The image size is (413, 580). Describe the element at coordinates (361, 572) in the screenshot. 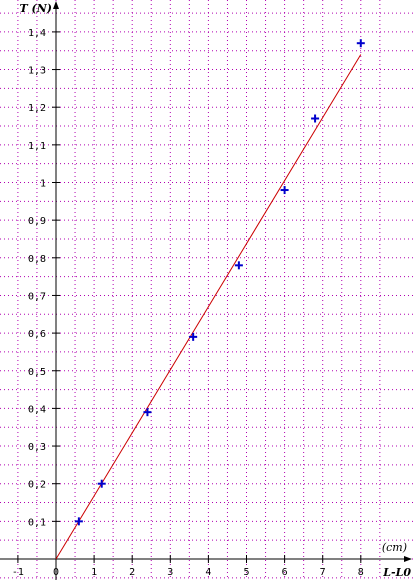

I see `x-tick-label: 8` at that location.